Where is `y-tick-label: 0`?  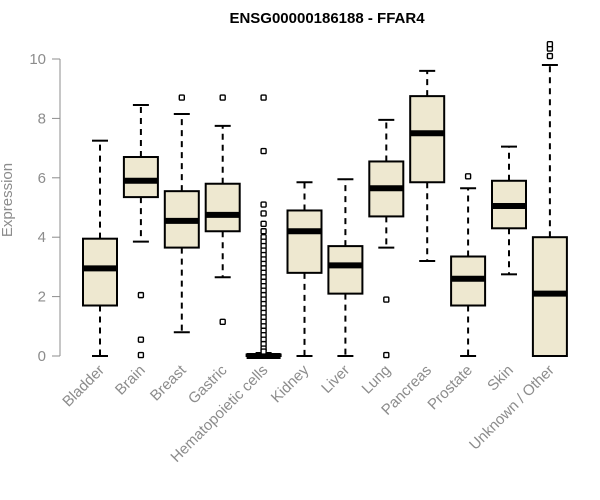
y-tick-label: 0 is located at coordinates (42, 356).